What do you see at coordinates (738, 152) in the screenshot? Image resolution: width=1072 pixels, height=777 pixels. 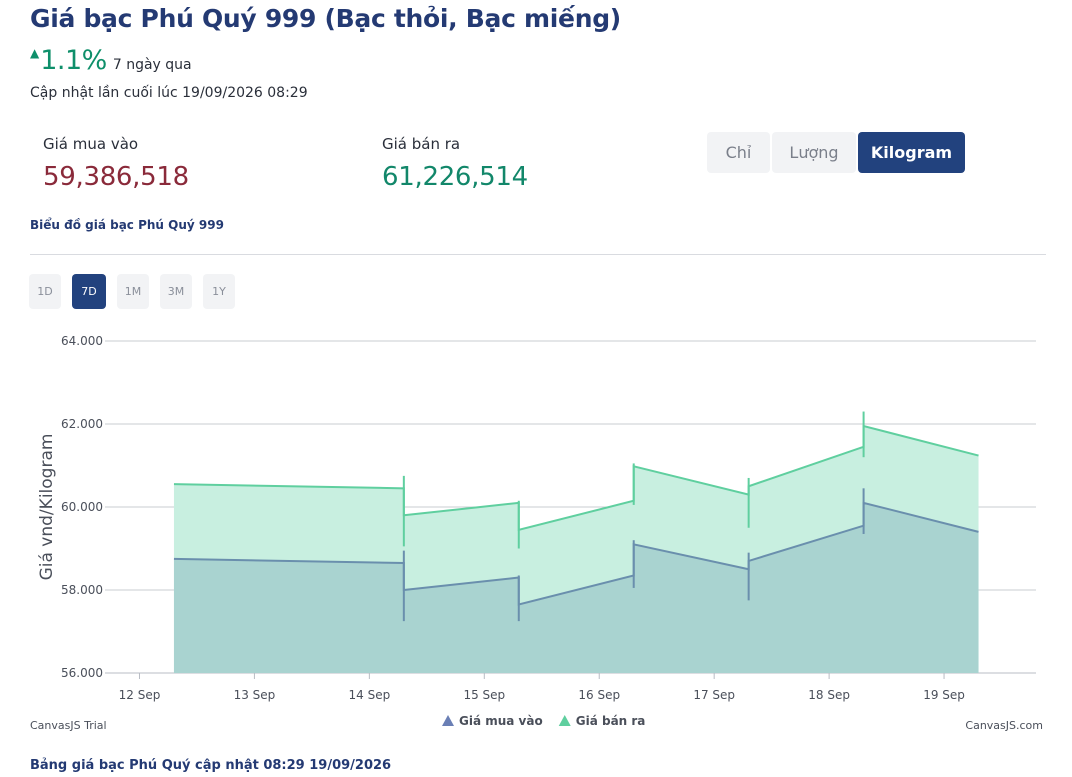 I see `unit-tab-chi: Chỉ` at bounding box center [738, 152].